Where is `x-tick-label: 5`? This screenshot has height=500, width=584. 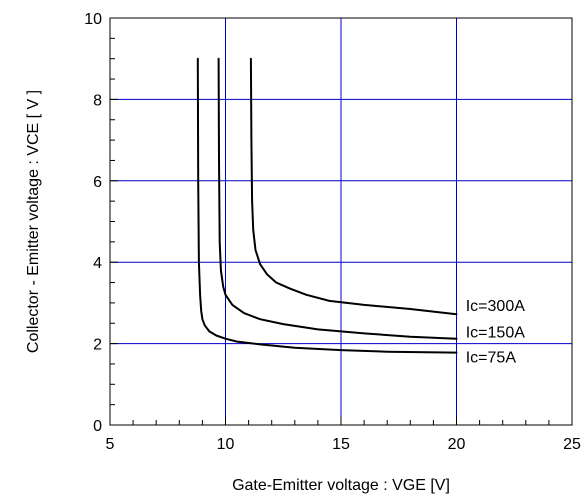
x-tick-label: 5 is located at coordinates (110, 444).